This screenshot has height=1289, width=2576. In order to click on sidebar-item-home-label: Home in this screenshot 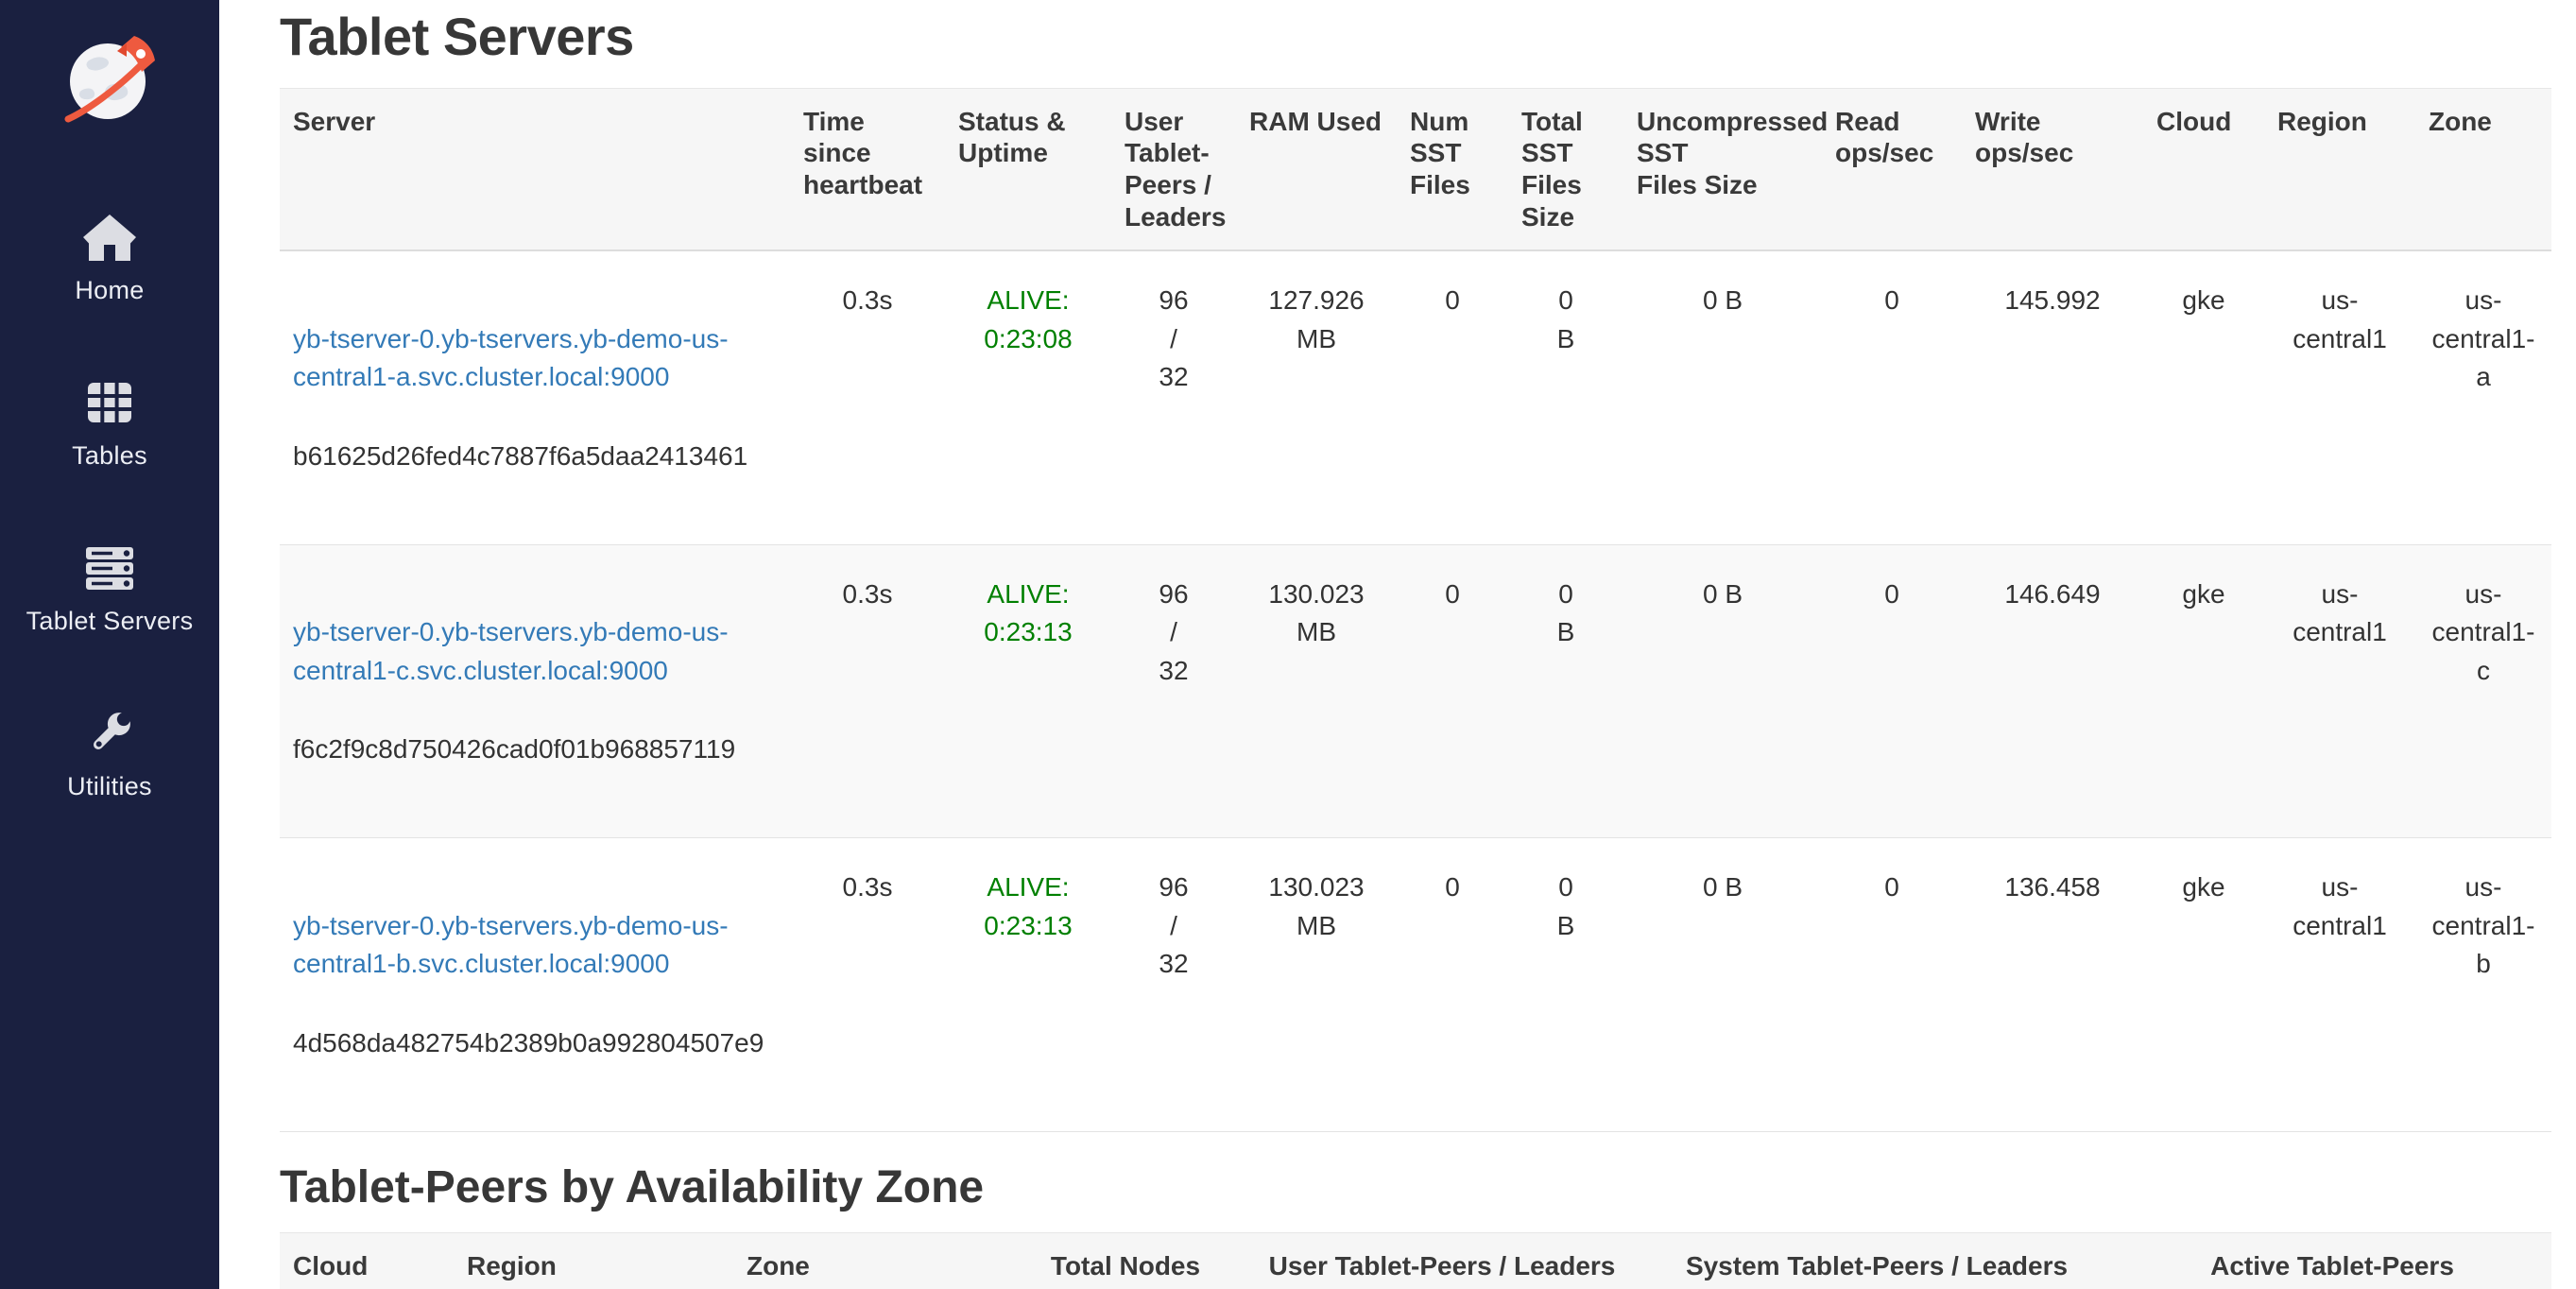, I will do `click(110, 290)`.